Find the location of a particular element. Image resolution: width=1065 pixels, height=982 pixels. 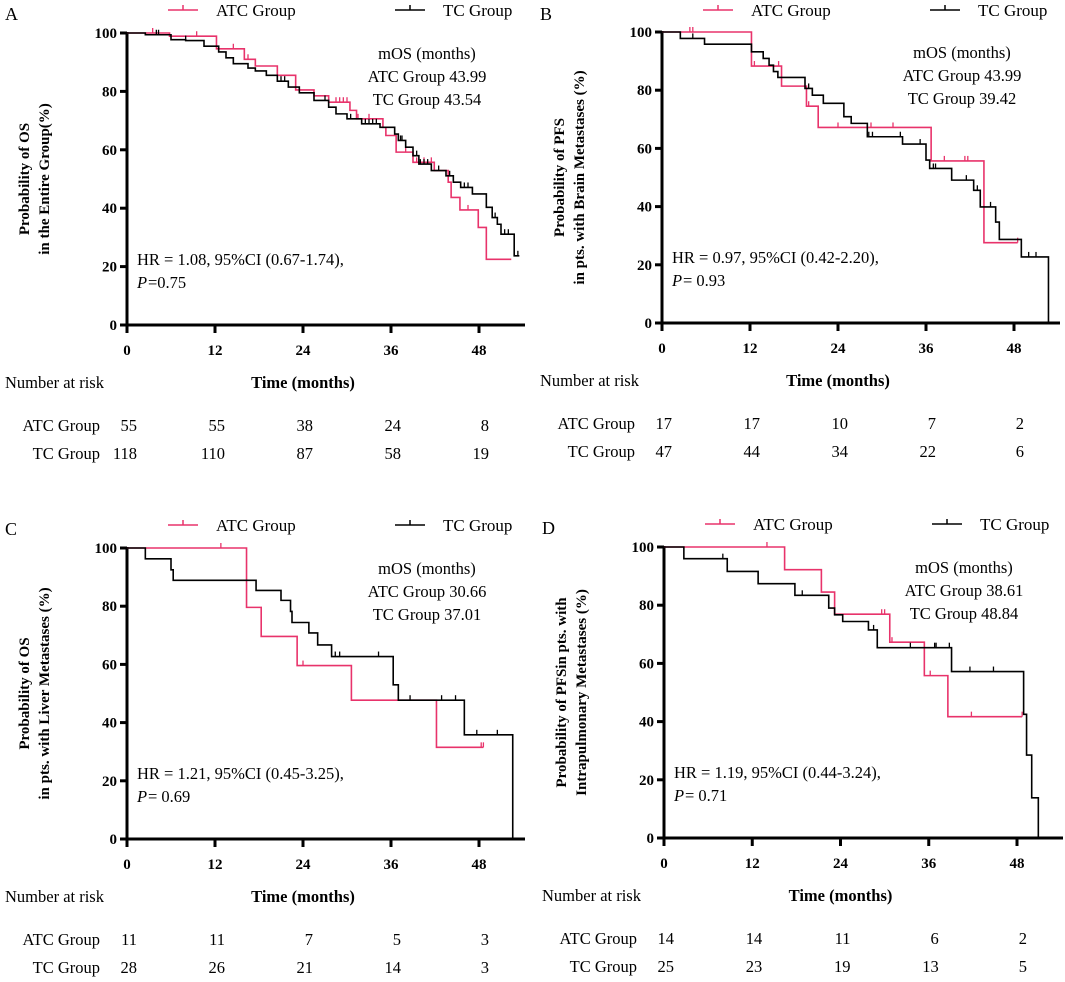

risk-value-tc: 44 is located at coordinates (752, 451).